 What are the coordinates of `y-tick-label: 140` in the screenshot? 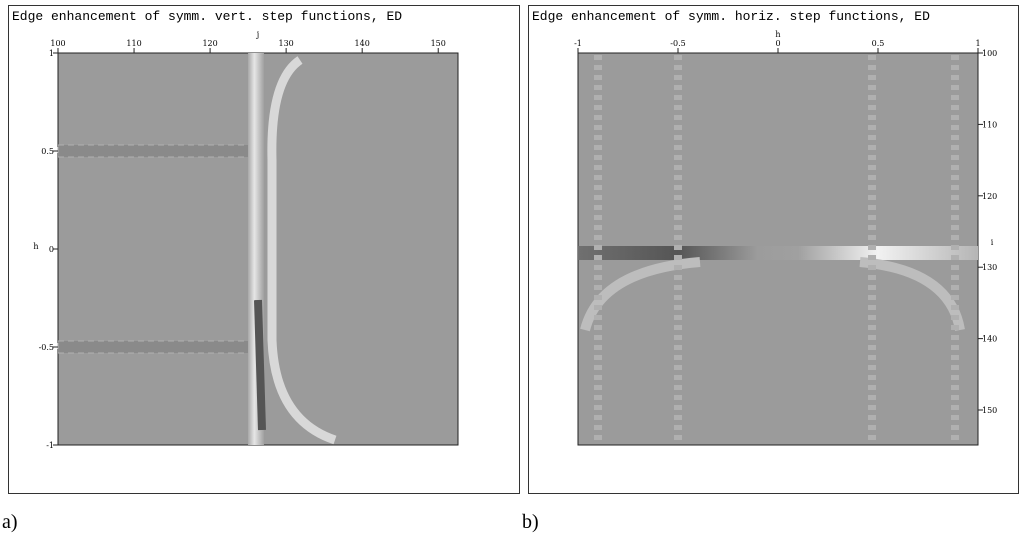 It's located at (989, 339).